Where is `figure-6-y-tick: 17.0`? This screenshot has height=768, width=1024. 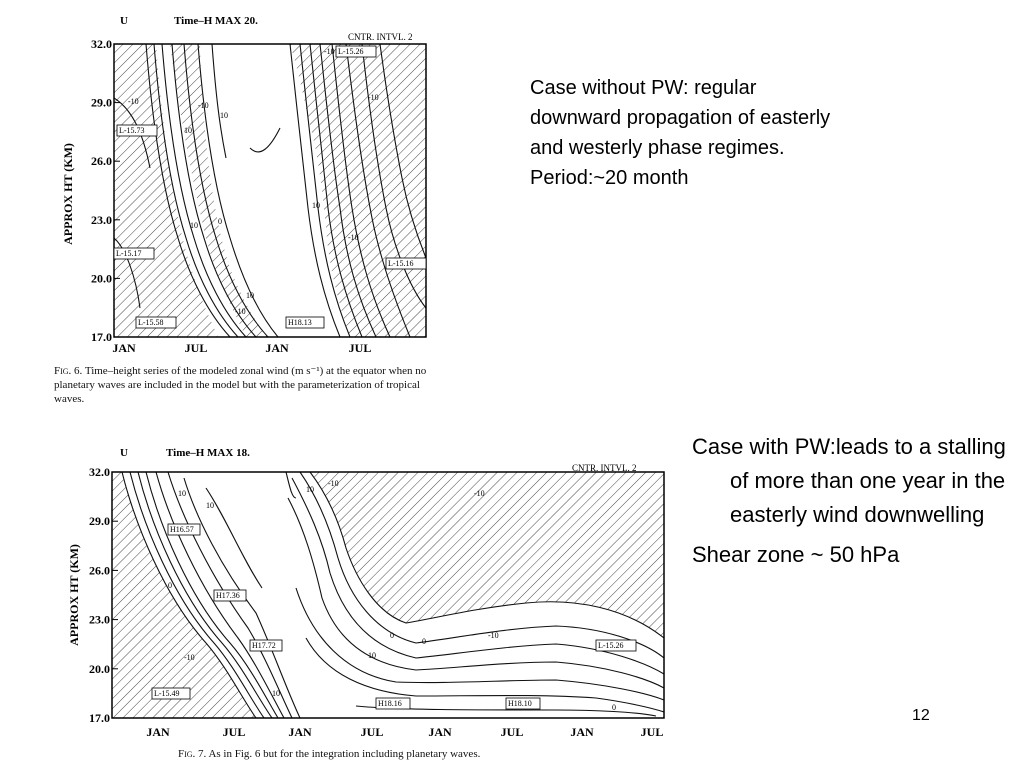 figure-6-y-tick: 17.0 is located at coordinates (101, 337).